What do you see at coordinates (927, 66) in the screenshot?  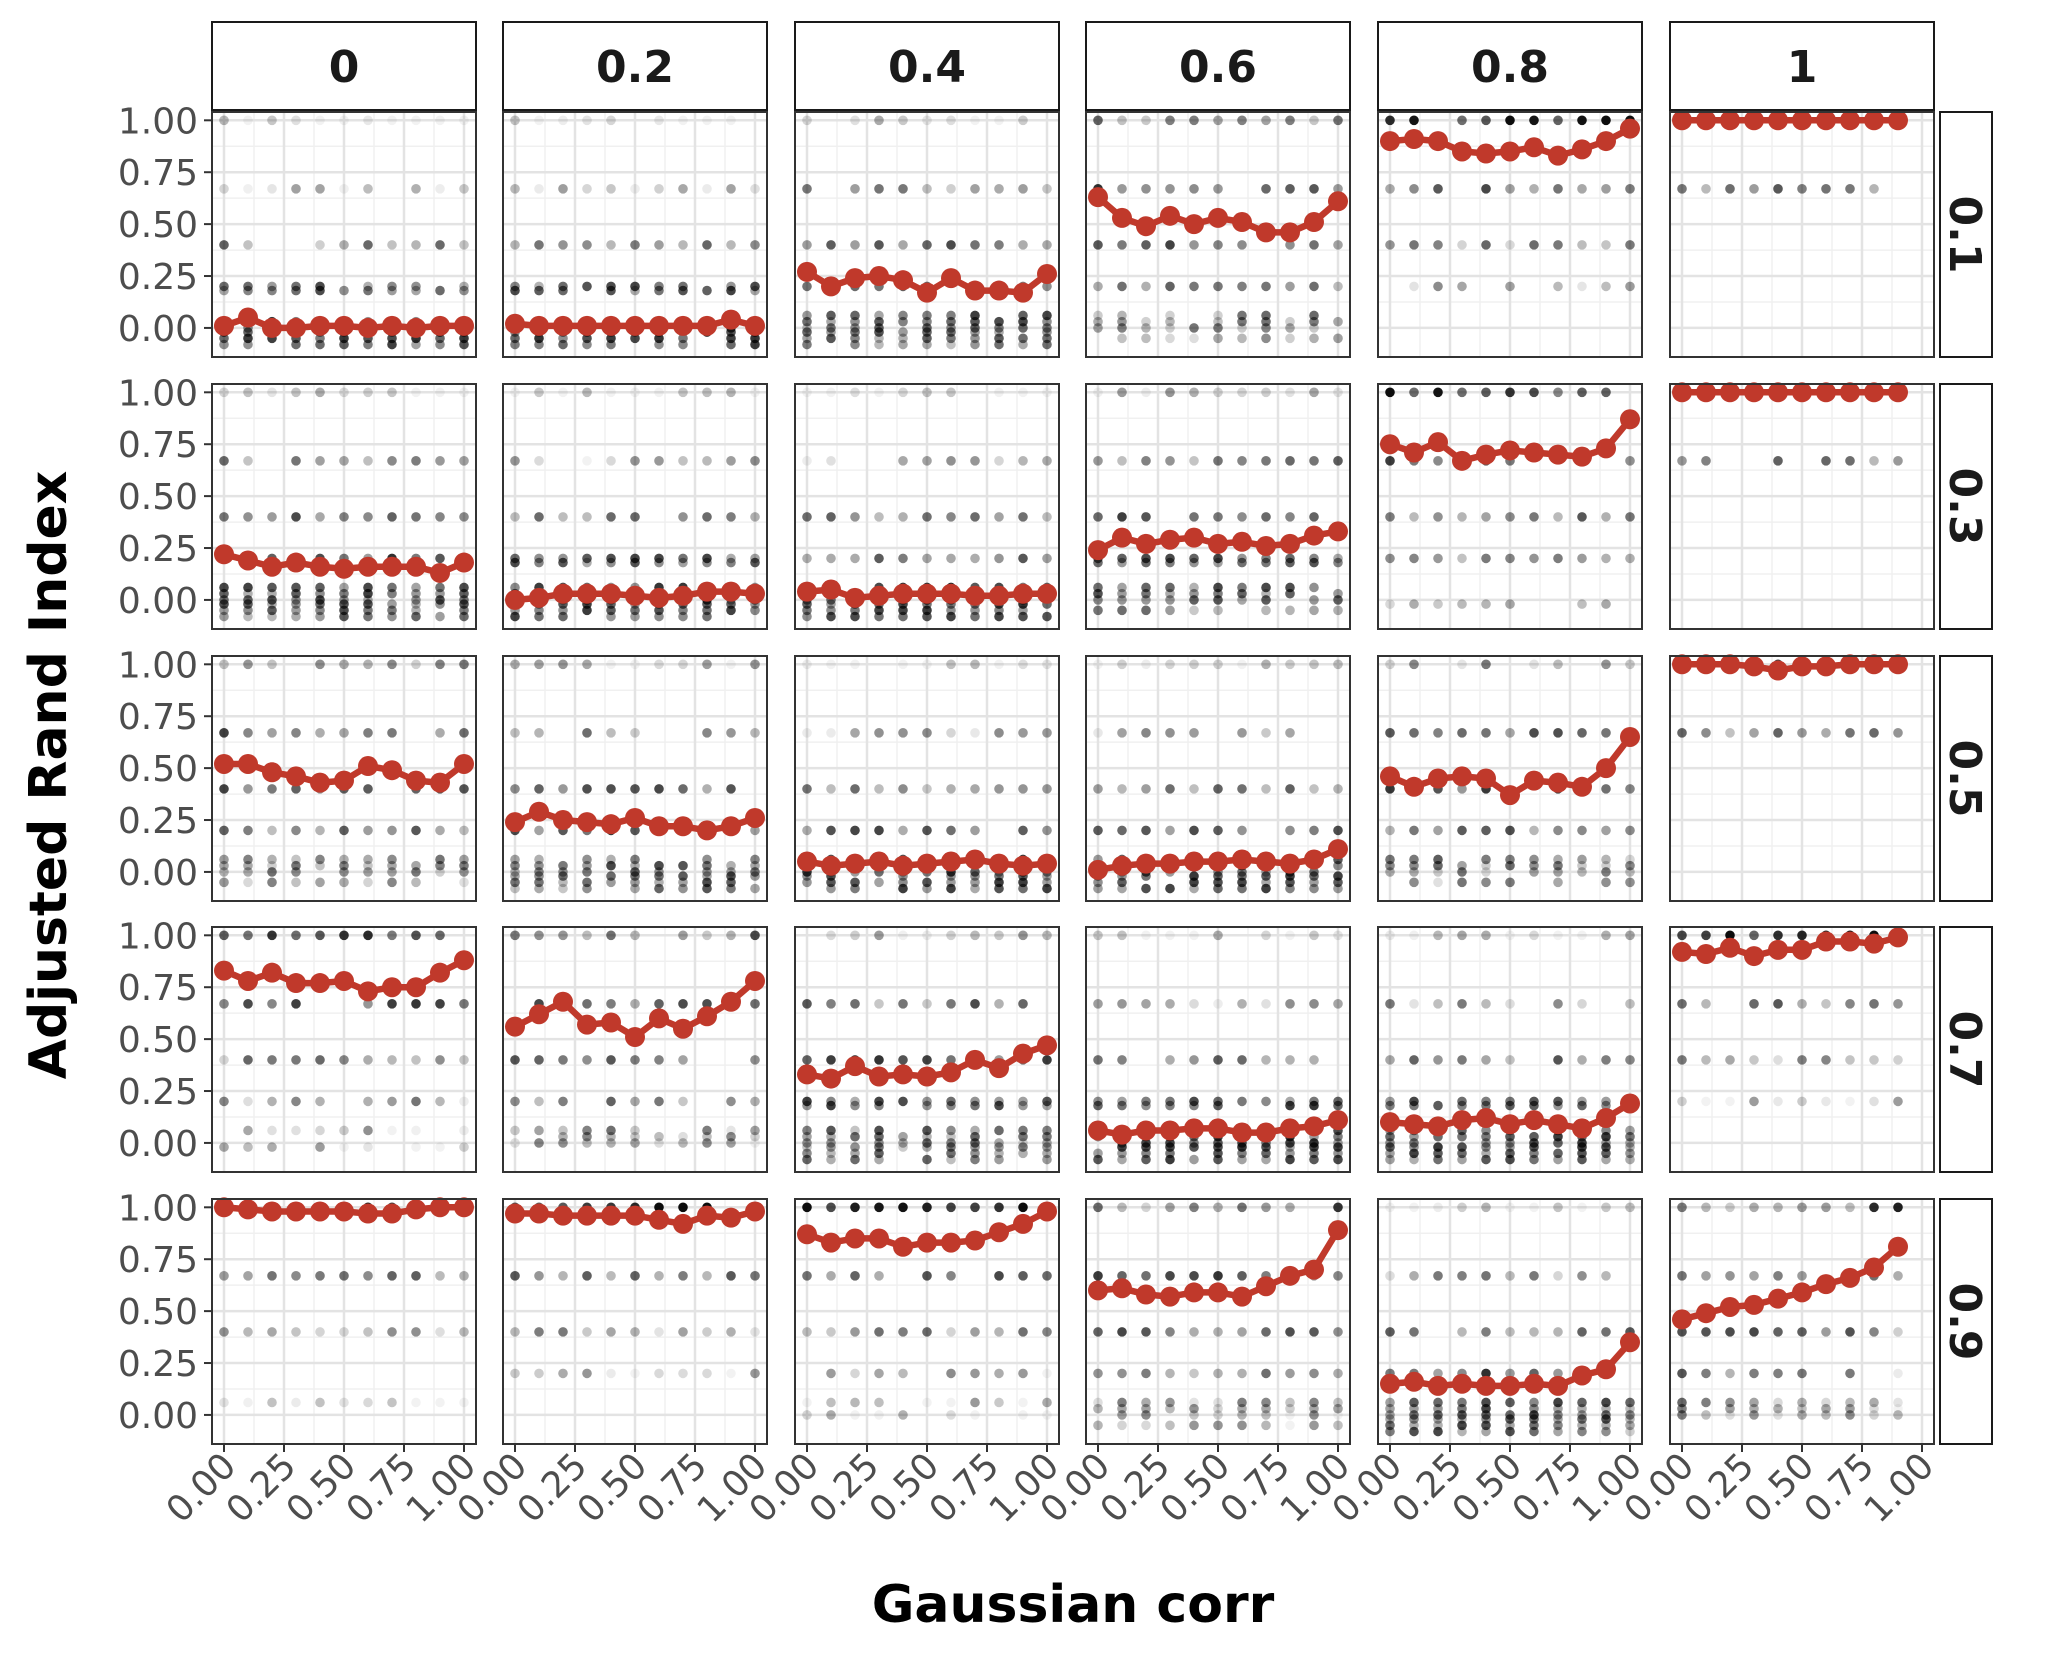 I see `facet-strip-bg` at bounding box center [927, 66].